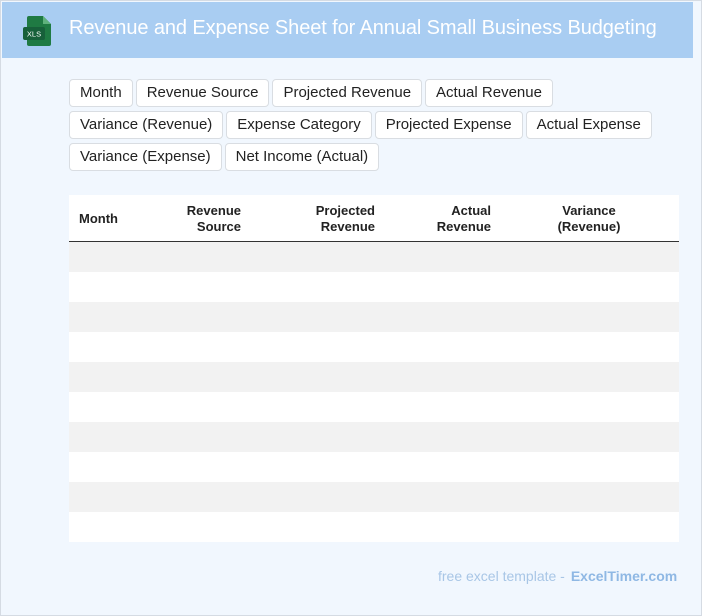 Image resolution: width=702 pixels, height=616 pixels. What do you see at coordinates (218, 226) in the screenshot?
I see `header-revenue-source-line2: Source` at bounding box center [218, 226].